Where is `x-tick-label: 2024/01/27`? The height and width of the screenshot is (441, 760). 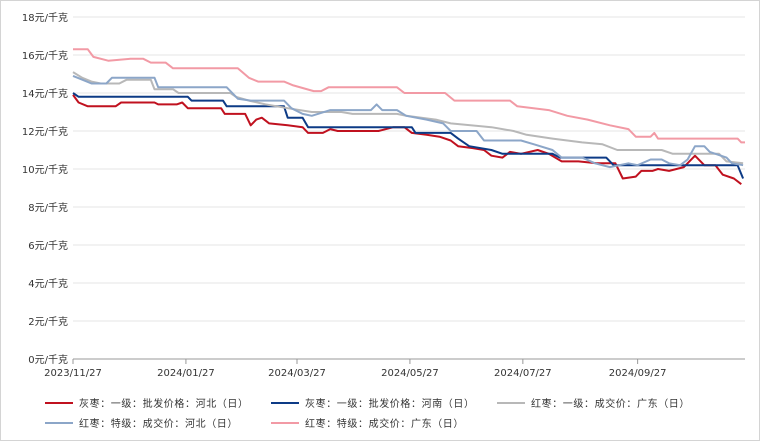
x-tick-label: 2024/01/27 is located at coordinates (186, 373).